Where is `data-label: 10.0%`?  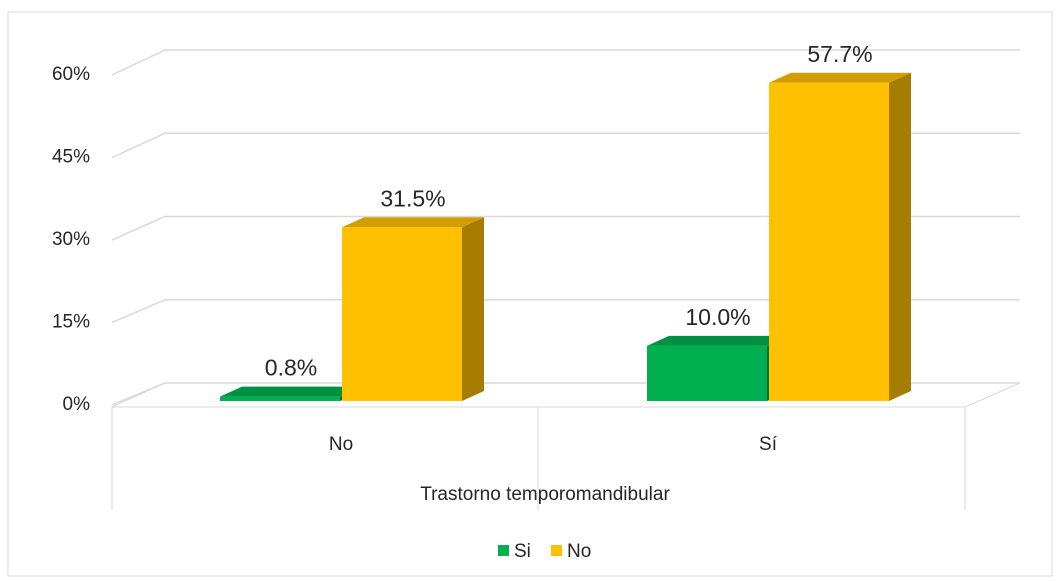
data-label: 10.0% is located at coordinates (717, 317).